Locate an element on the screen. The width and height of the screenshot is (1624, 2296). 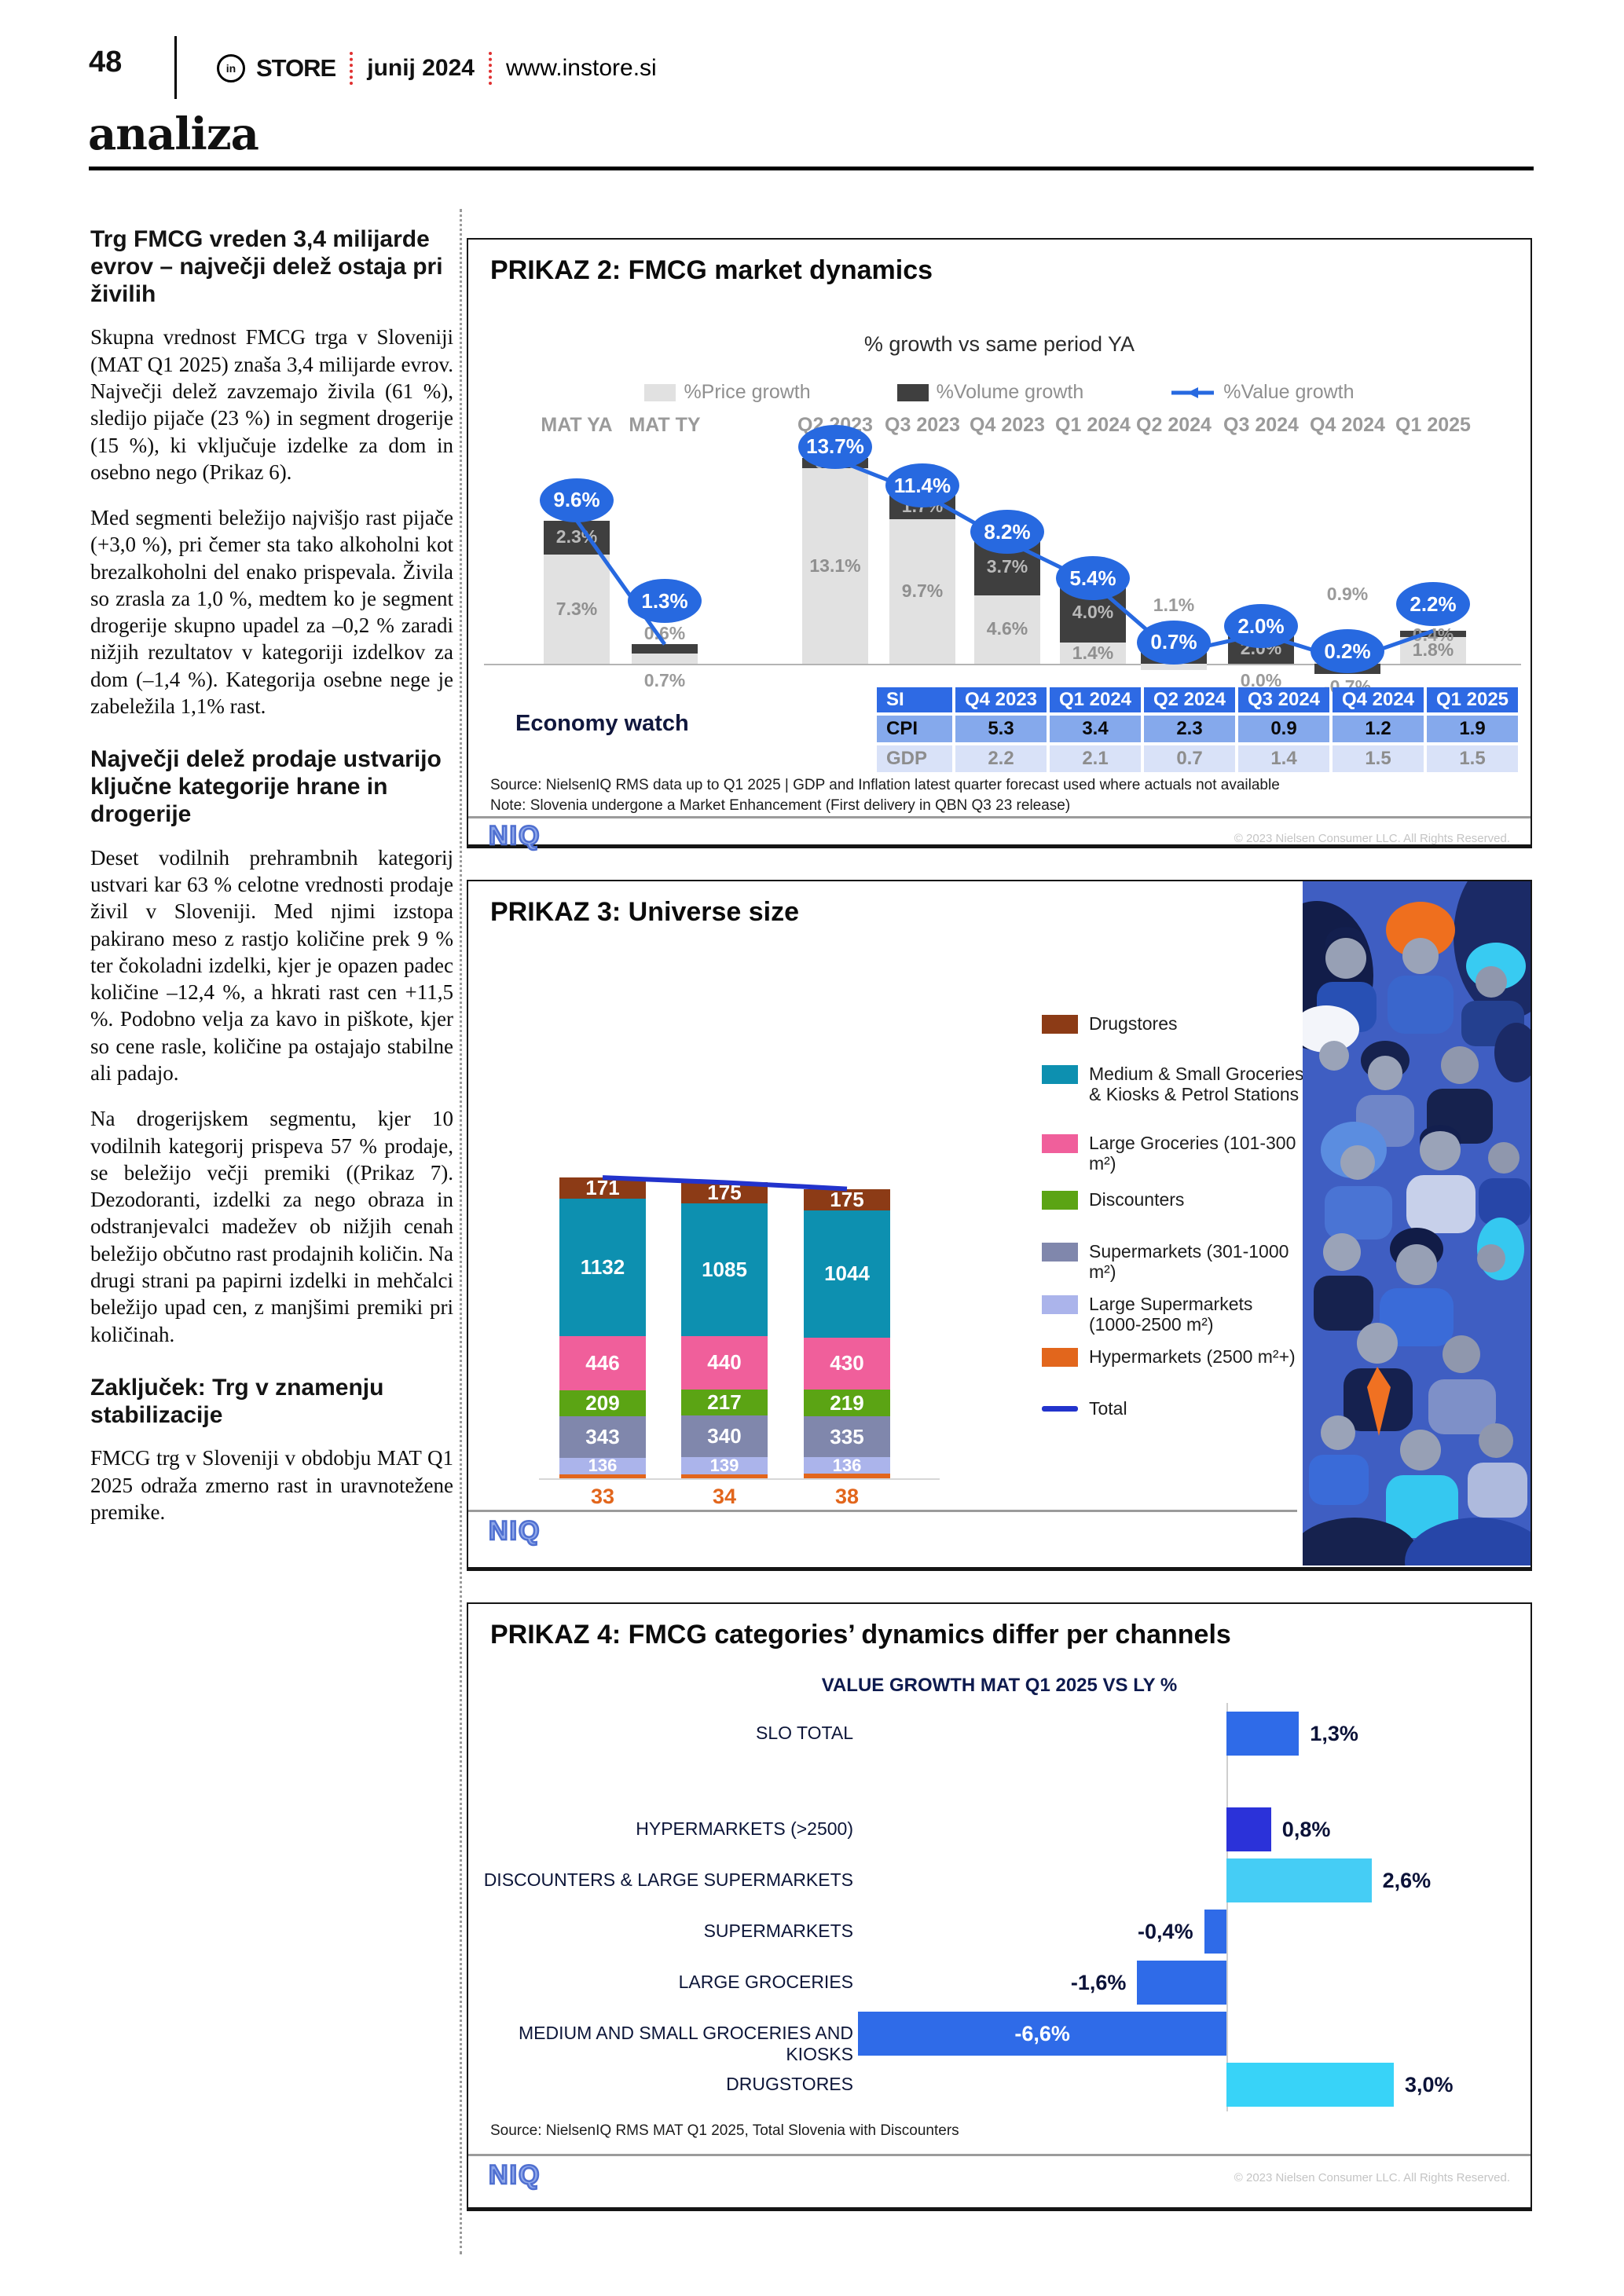
table-row-label: CPI is located at coordinates (915, 729).